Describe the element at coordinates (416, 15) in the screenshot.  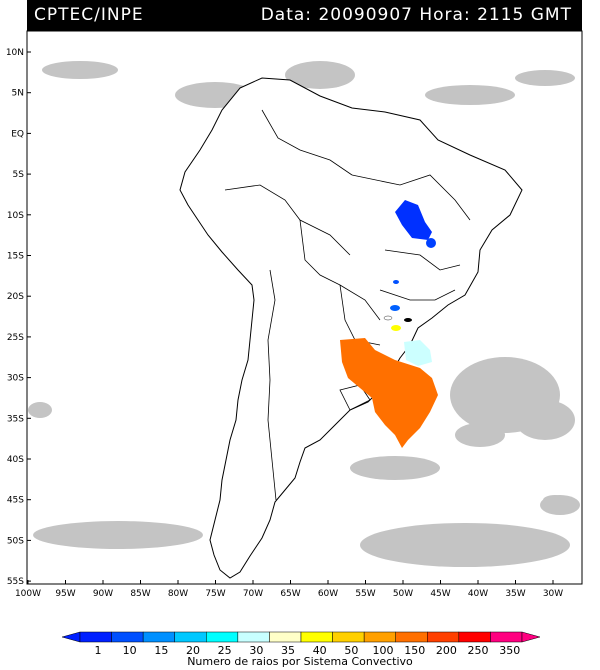
I see `datetime-label: Data: 20090907 Hora: 2115 GMT` at that location.